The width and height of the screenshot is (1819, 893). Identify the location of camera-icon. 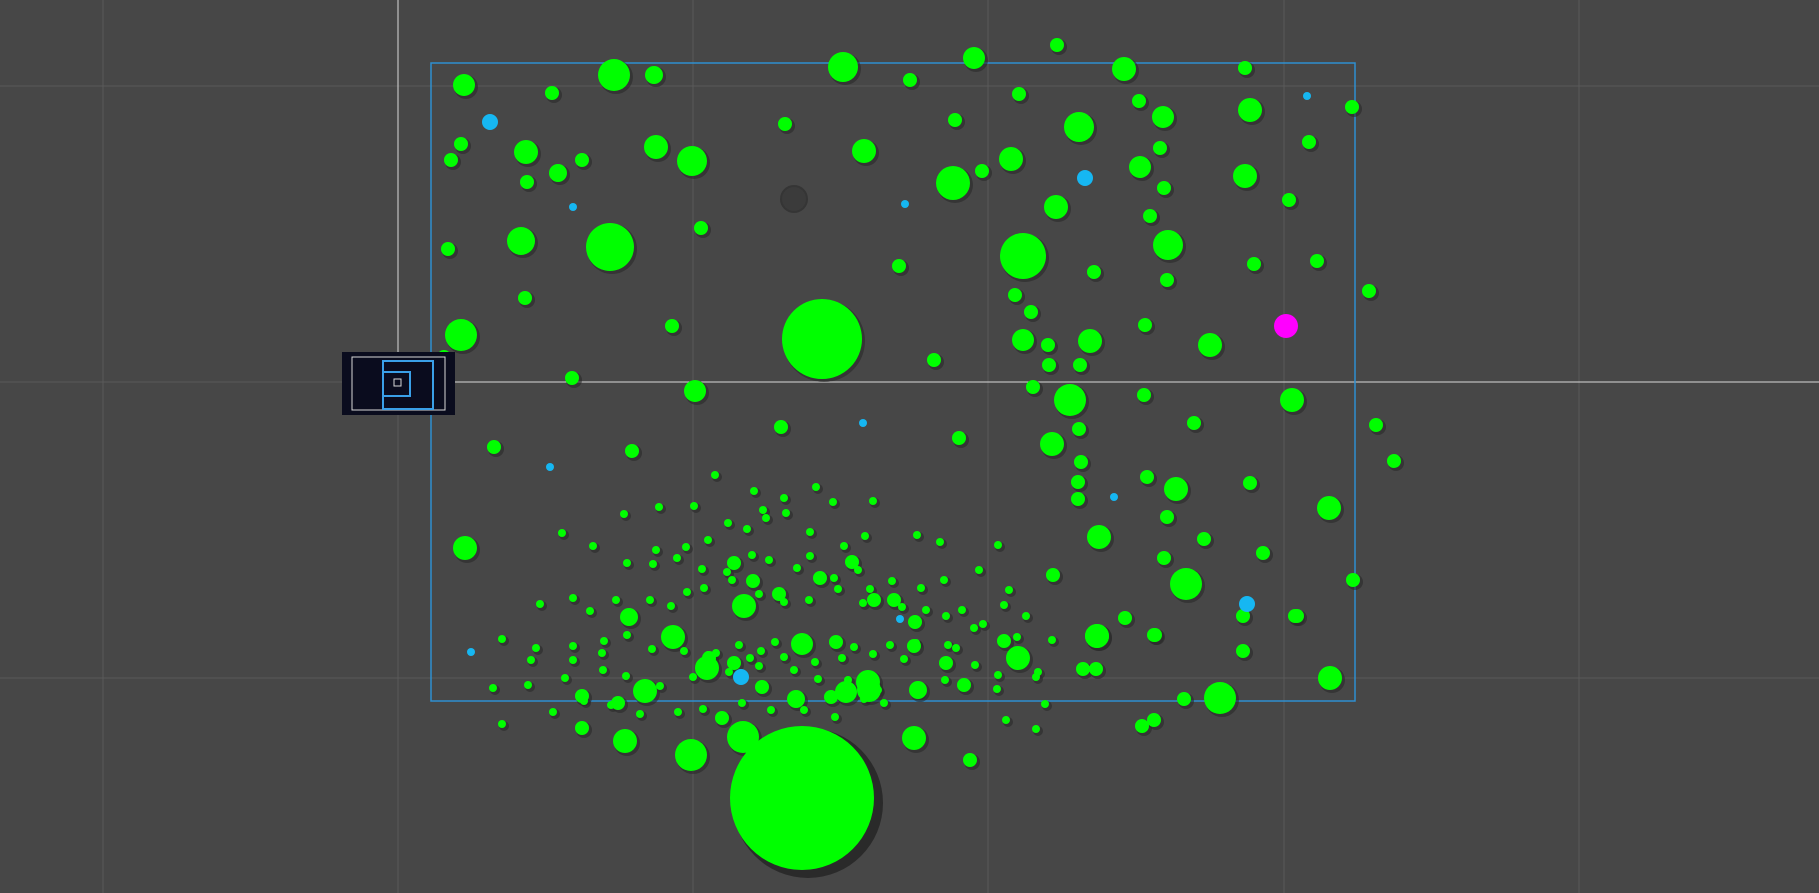
(408, 385).